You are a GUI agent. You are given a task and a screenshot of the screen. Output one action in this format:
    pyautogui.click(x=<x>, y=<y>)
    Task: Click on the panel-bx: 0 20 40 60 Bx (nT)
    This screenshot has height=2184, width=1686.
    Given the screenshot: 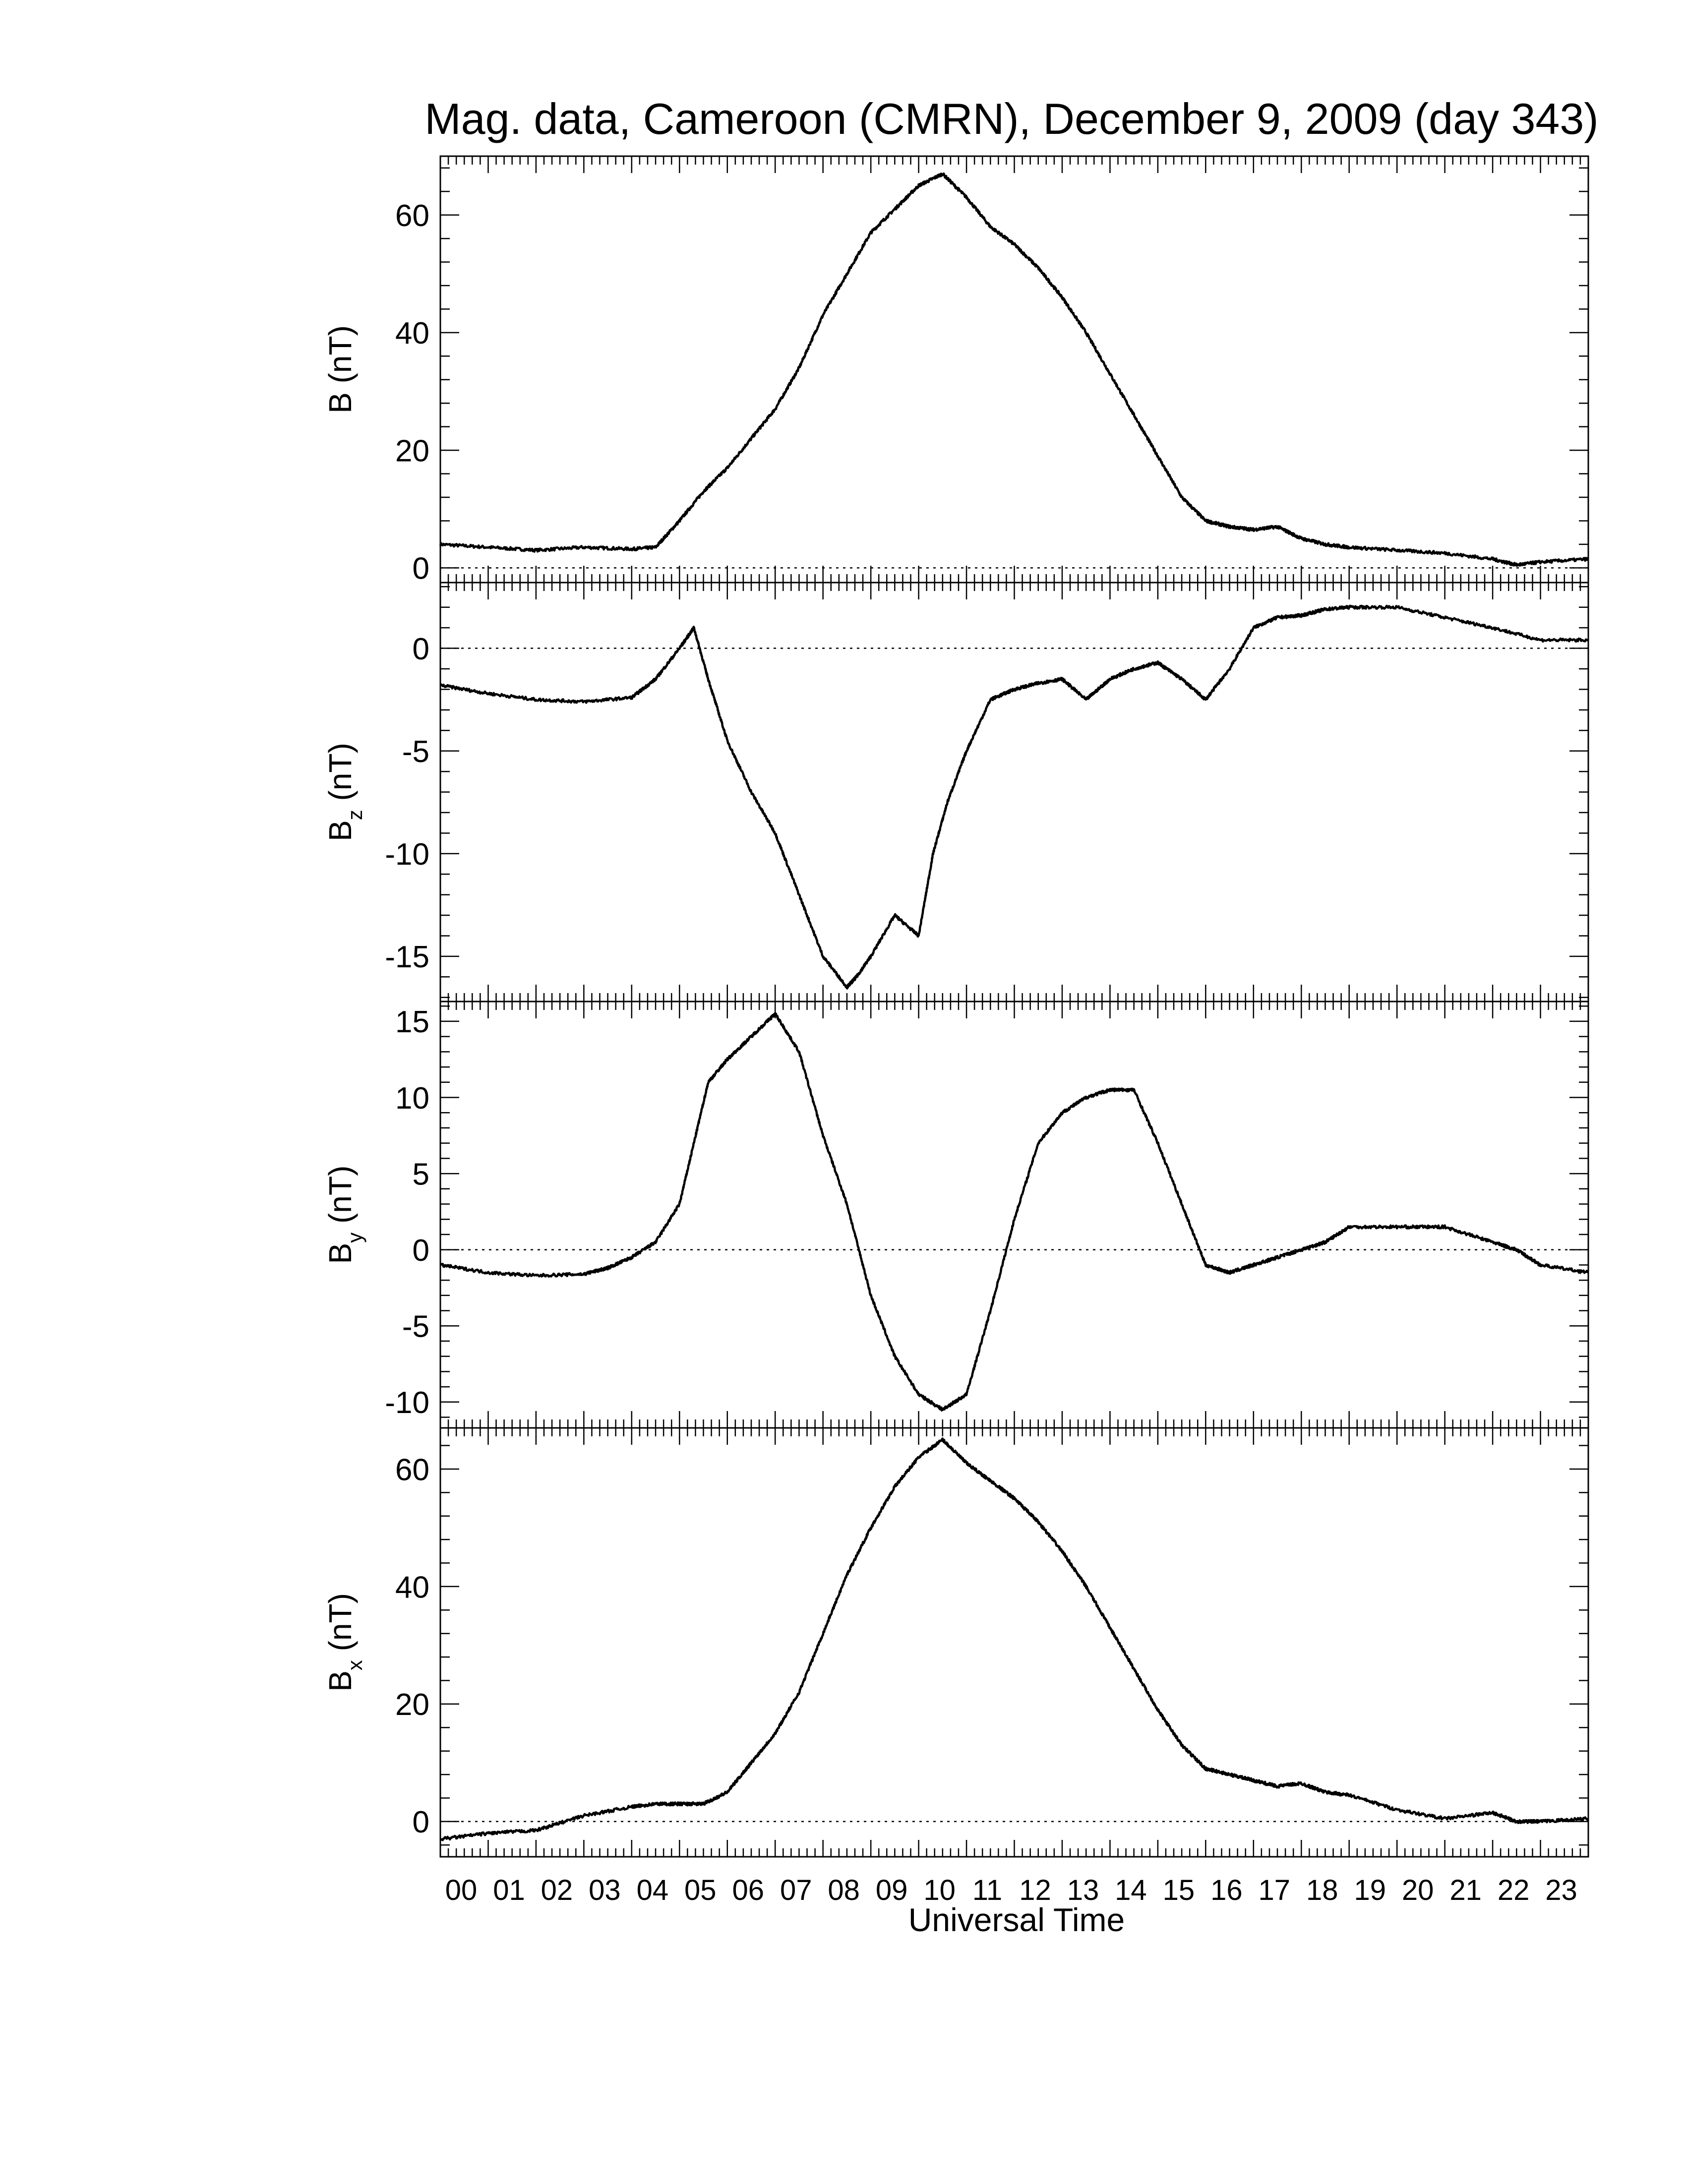 What is the action you would take?
    pyautogui.click(x=956, y=1642)
    